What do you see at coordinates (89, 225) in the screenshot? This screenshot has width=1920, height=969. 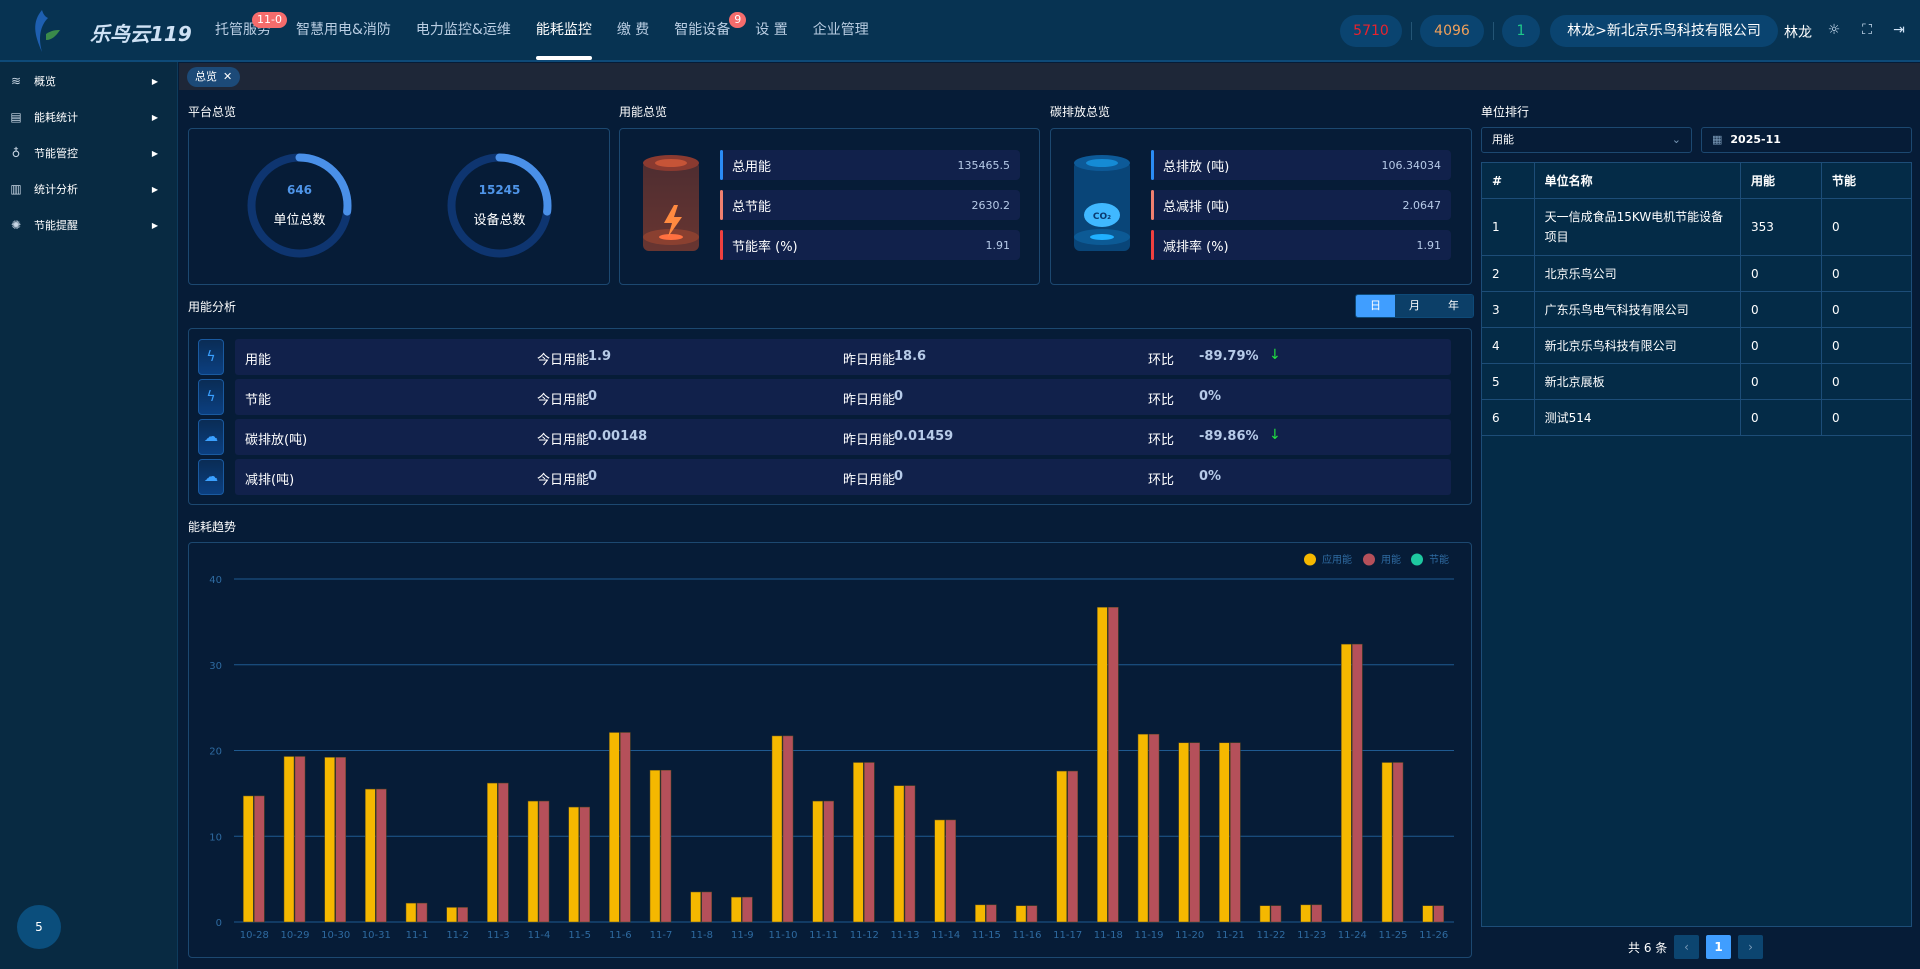 I see `sidebar-item: ✺ 节能提醒 ▶` at bounding box center [89, 225].